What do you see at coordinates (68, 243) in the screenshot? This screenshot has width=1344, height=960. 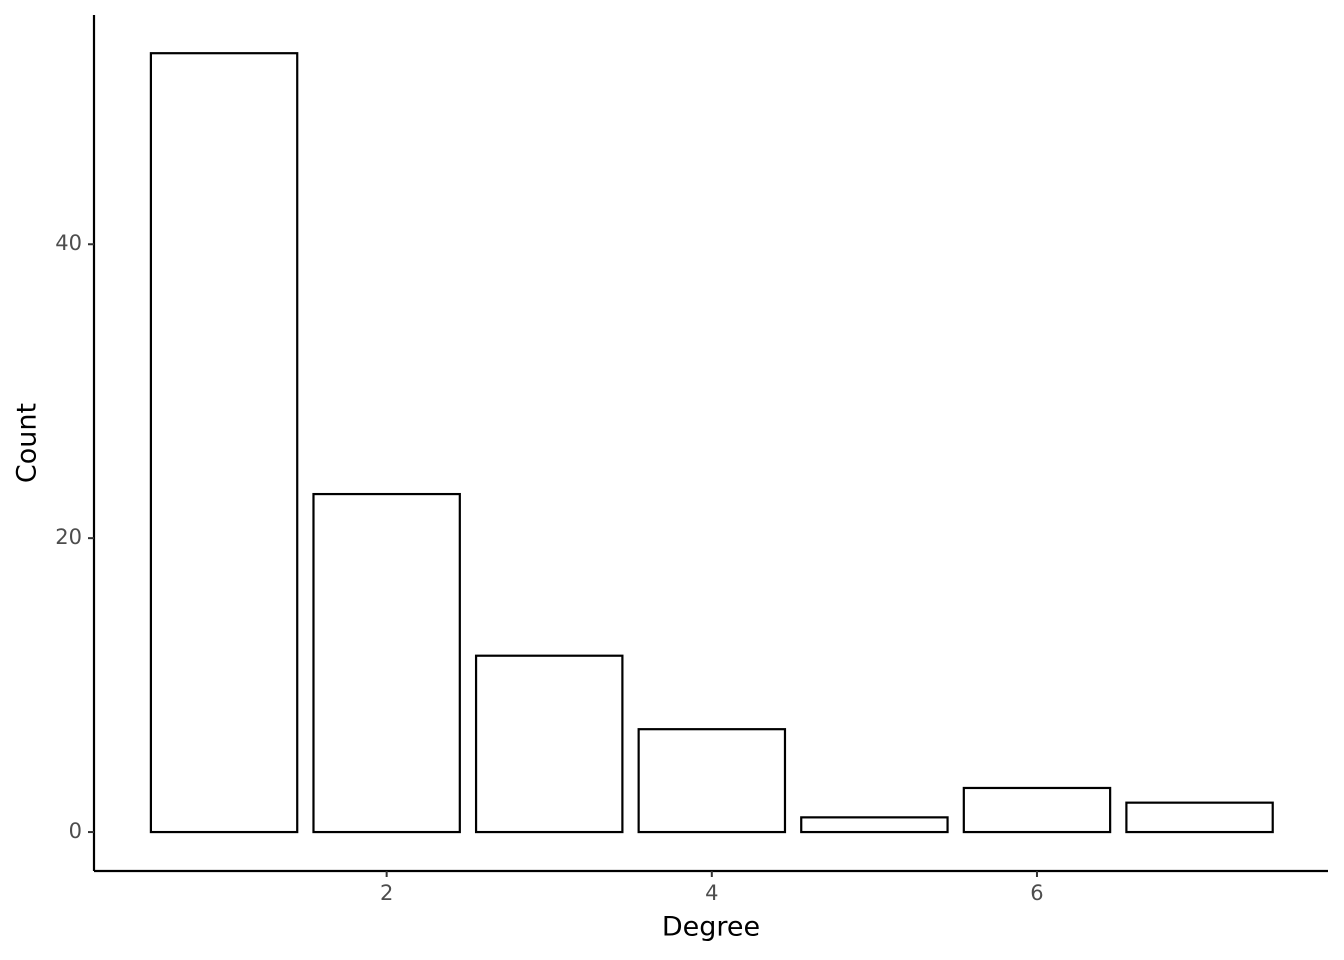 I see `y-tick-label: 40` at bounding box center [68, 243].